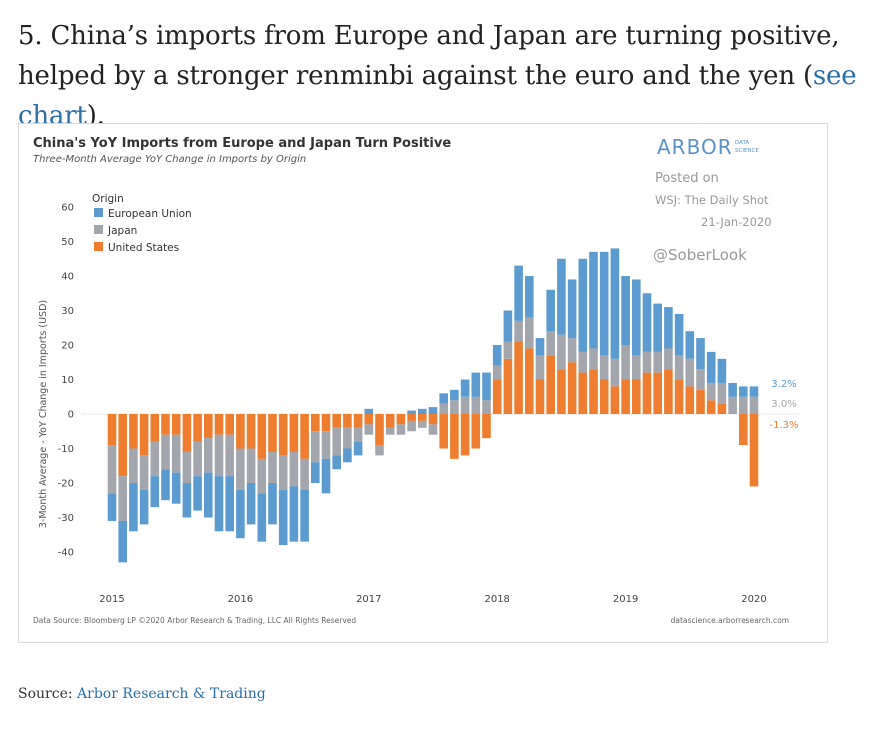 Image resolution: width=893 pixels, height=734 pixels. I want to click on x-tick-label: 2018, so click(496, 599).